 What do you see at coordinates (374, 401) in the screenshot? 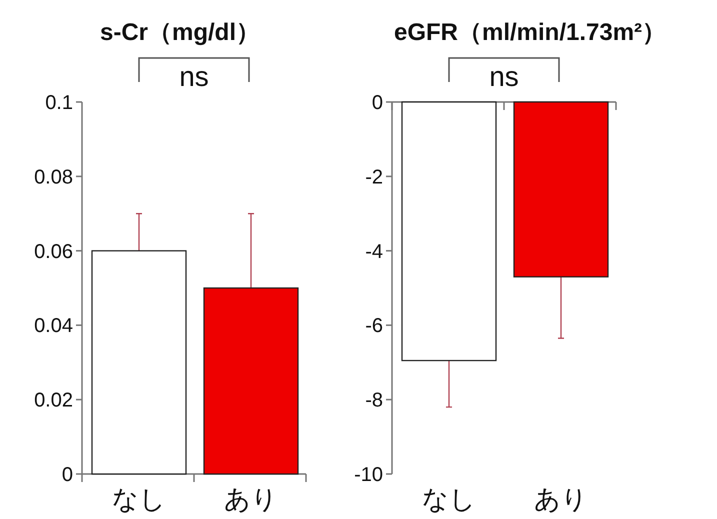
I see `y-tick-label: -8` at bounding box center [374, 401].